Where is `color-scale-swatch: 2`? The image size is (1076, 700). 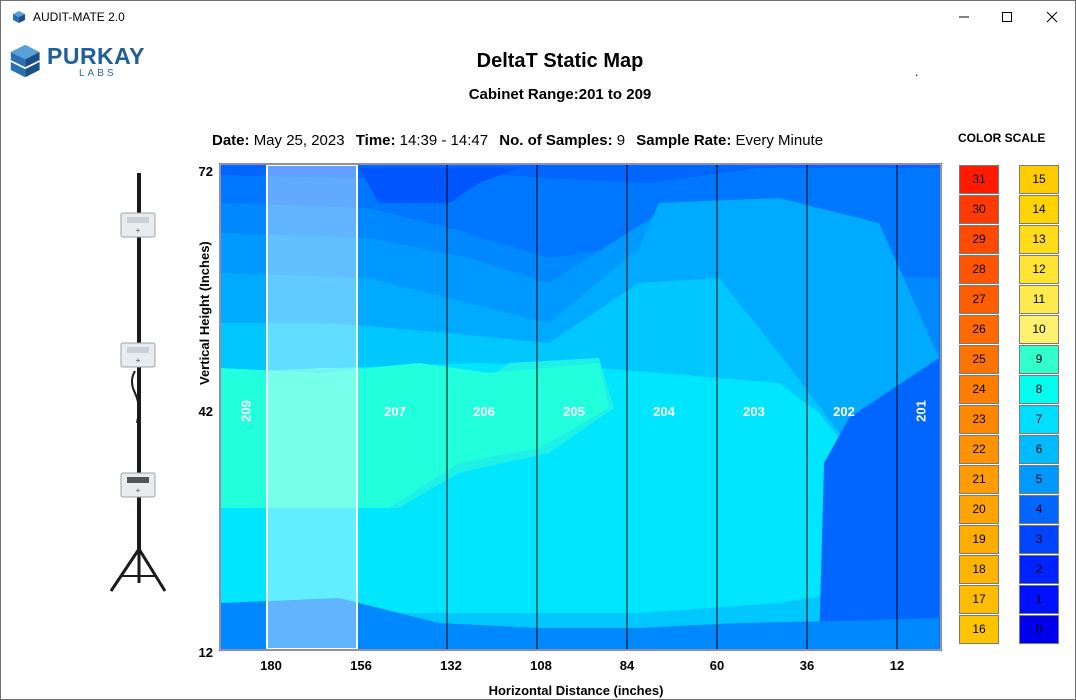
color-scale-swatch: 2 is located at coordinates (1039, 569).